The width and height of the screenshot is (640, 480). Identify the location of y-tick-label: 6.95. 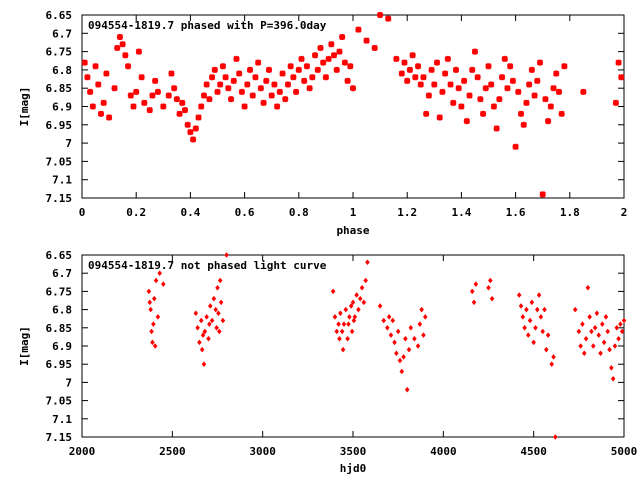
(59, 364).